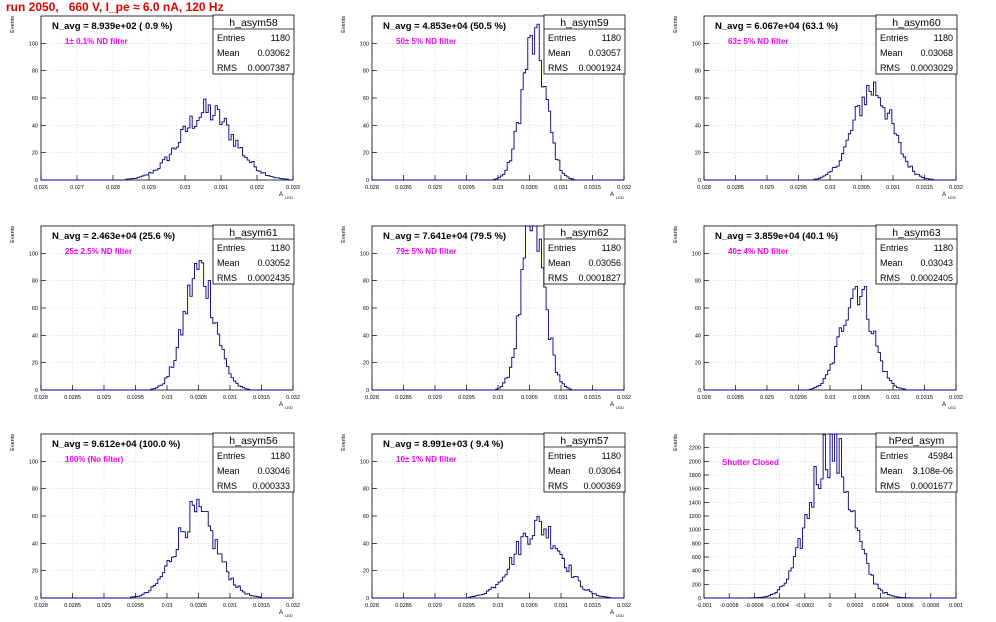 The image size is (996, 622). Describe the element at coordinates (930, 606) in the screenshot. I see `x-tick-label: 0.0008` at that location.